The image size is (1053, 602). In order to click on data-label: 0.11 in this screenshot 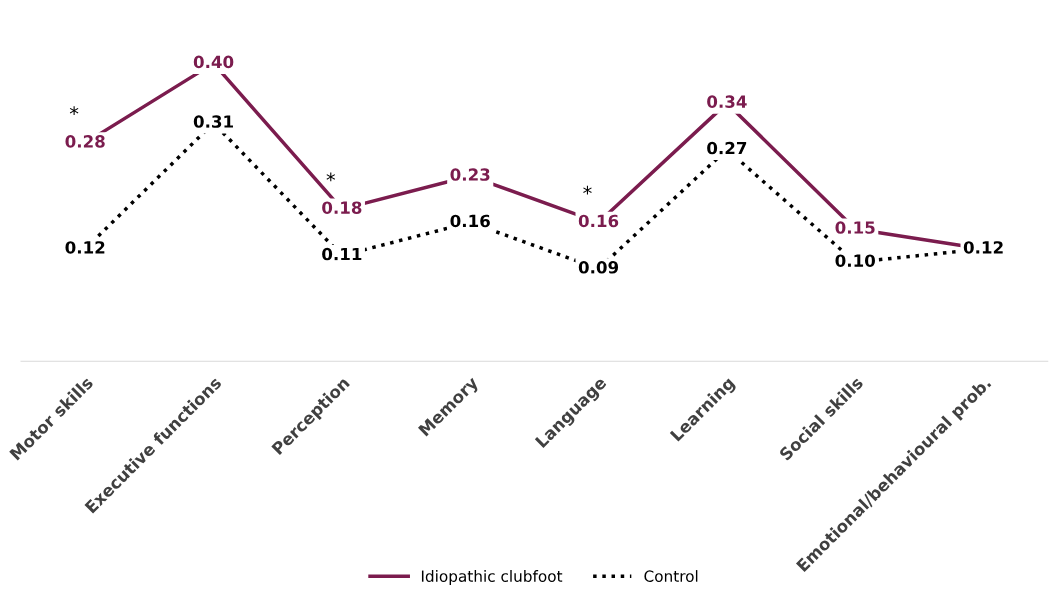, I will do `click(342, 254)`.